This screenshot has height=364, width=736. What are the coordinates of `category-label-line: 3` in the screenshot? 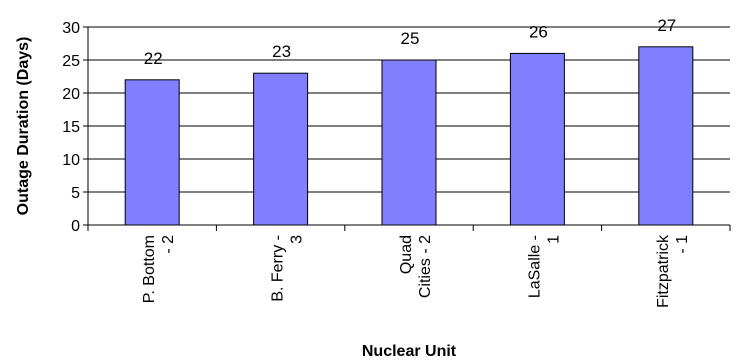 It's located at (297, 239).